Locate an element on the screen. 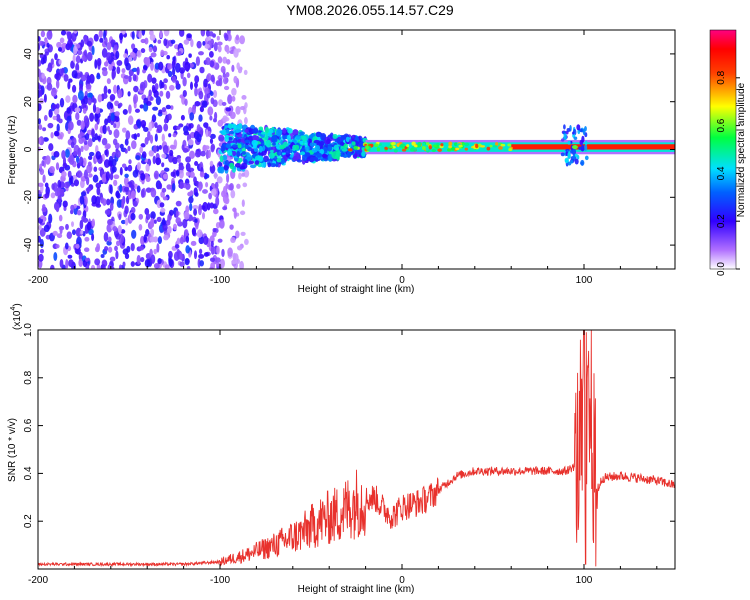  x-tick-label: 0 is located at coordinates (402, 280).